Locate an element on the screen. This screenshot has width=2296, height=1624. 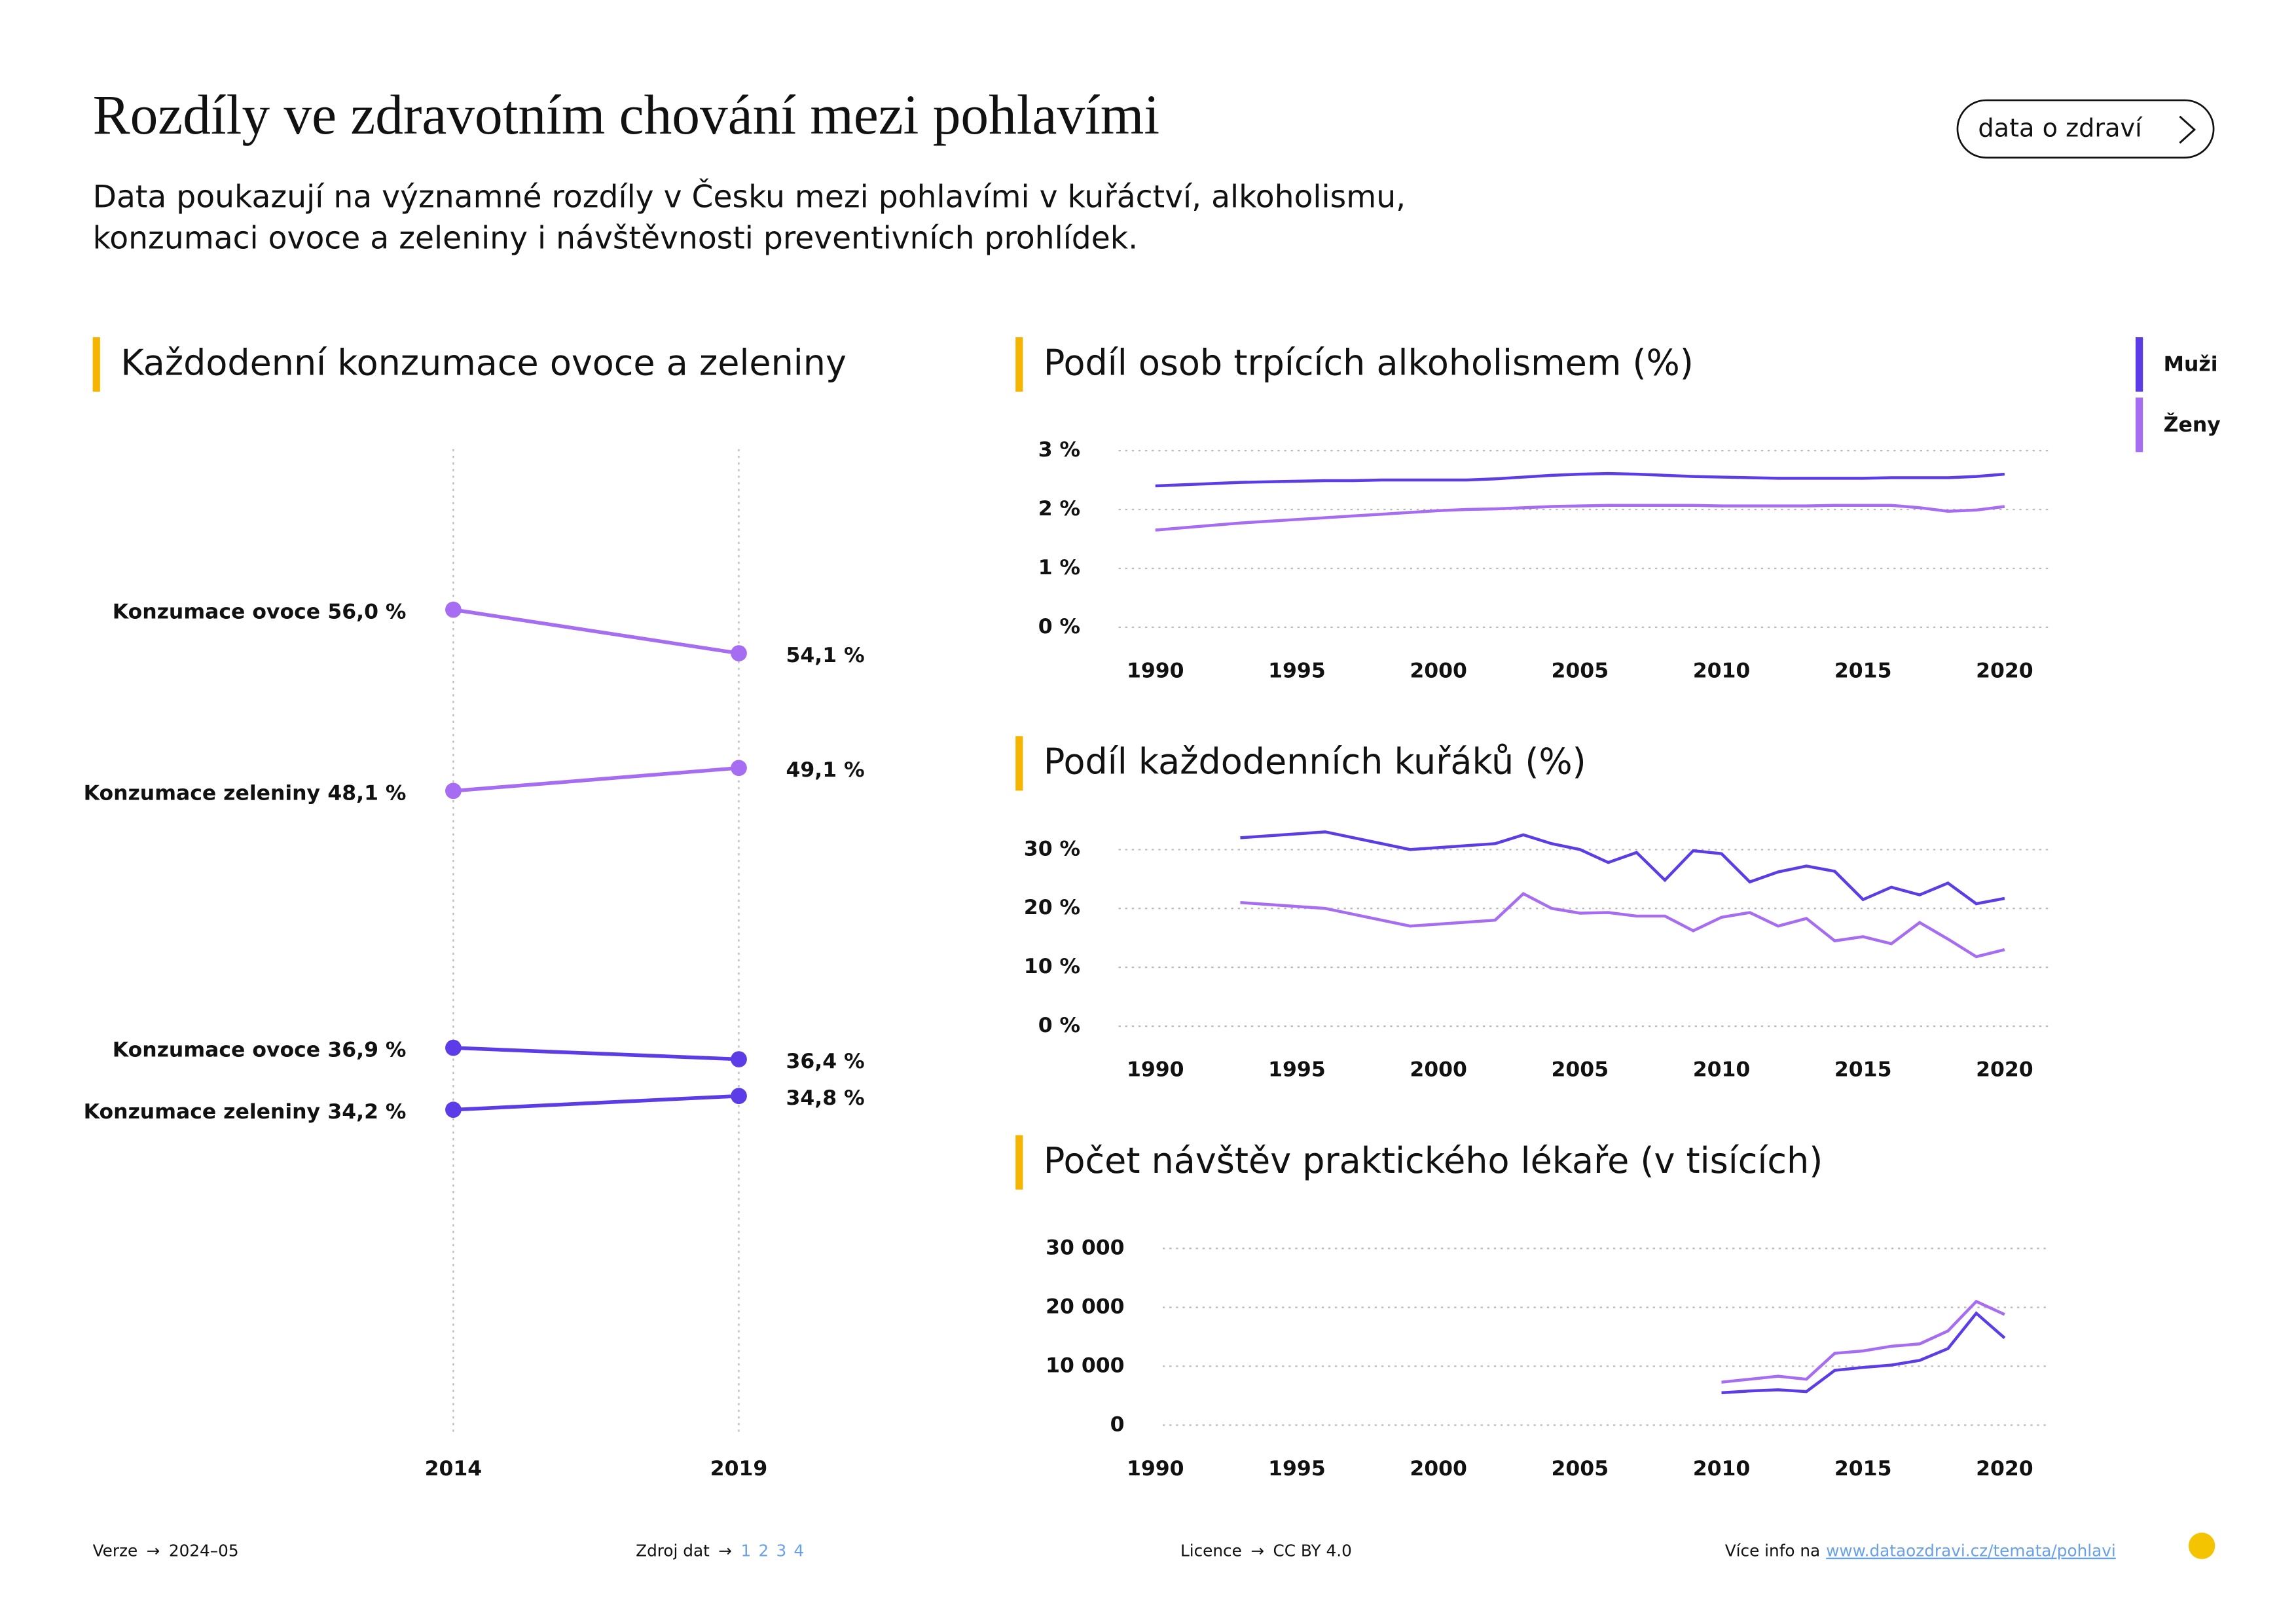
data-label: Konzumace ovoce 56,0 % is located at coordinates (260, 612).